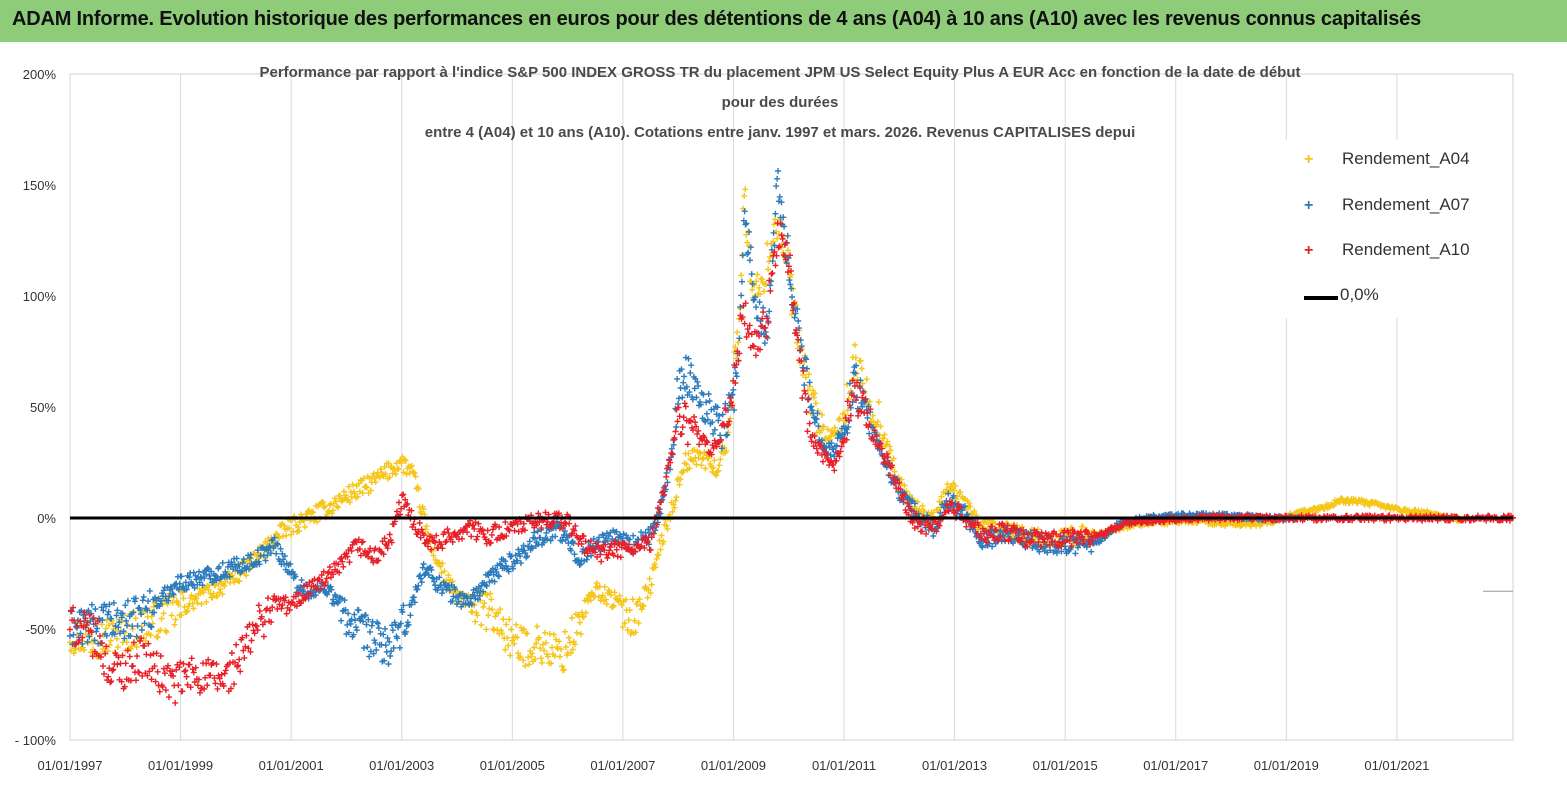  What do you see at coordinates (733, 765) in the screenshot?
I see `x-tick-label: 01/01/2009` at bounding box center [733, 765].